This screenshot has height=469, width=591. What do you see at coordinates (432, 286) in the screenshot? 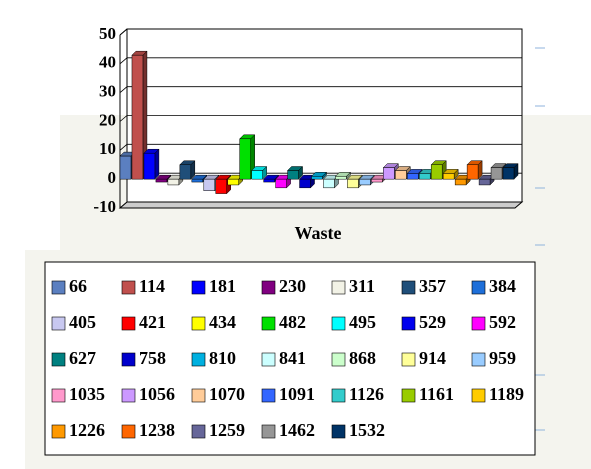
I see `legend-label: 357` at bounding box center [432, 286].